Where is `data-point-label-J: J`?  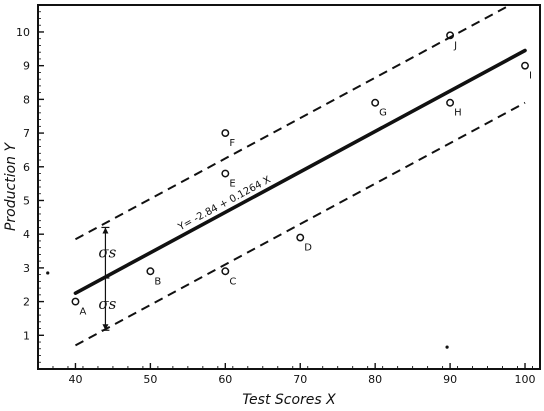
data-point-label-J: J is located at coordinates (455, 45).